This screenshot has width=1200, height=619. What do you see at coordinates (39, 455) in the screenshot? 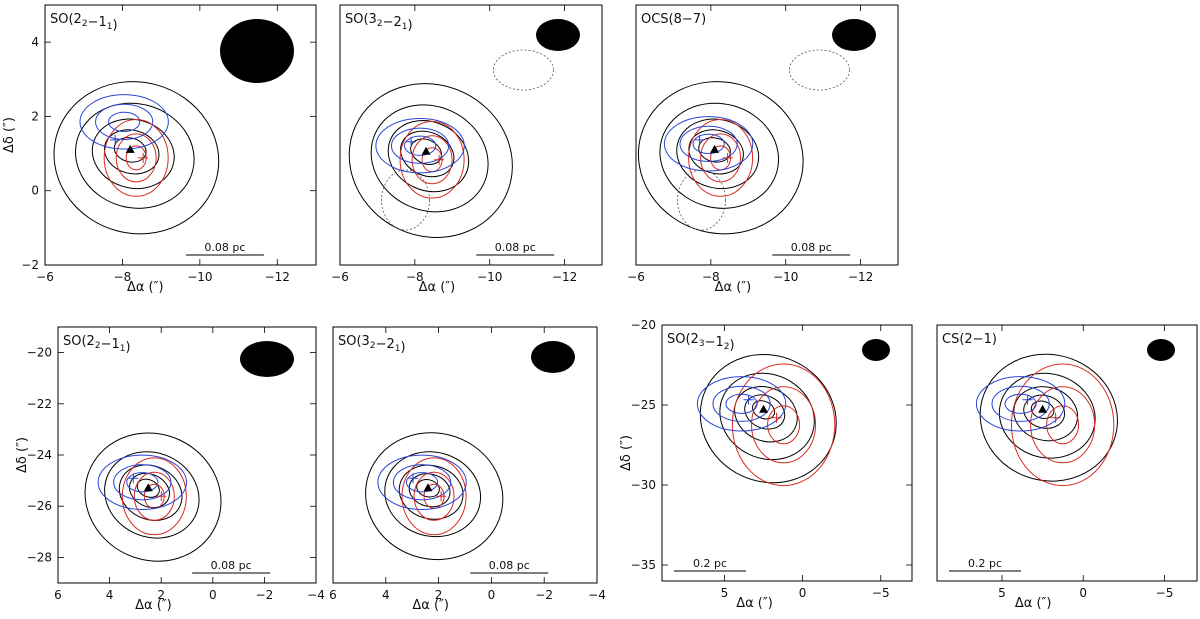
I see `y-tick-label: −24` at bounding box center [39, 455].